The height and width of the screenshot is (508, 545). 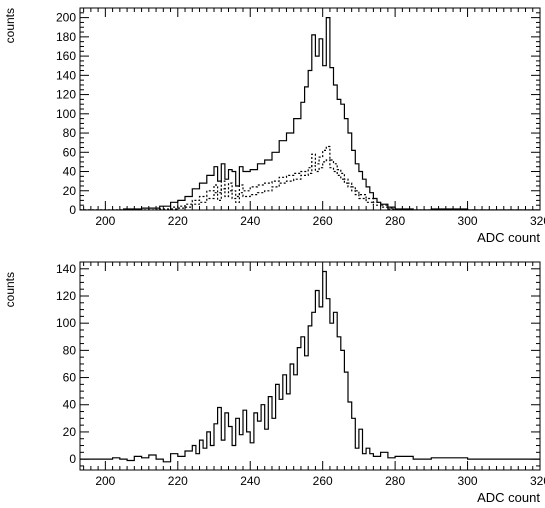 What do you see at coordinates (178, 221) in the screenshot?
I see `chart-1-x-tick-label: 220` at bounding box center [178, 221].